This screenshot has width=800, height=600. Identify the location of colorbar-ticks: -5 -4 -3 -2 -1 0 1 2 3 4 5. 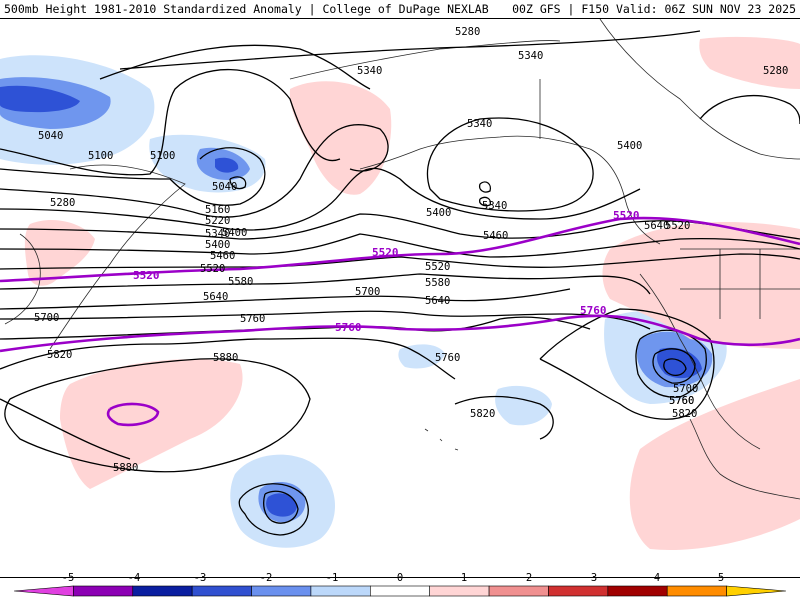
(393, 578).